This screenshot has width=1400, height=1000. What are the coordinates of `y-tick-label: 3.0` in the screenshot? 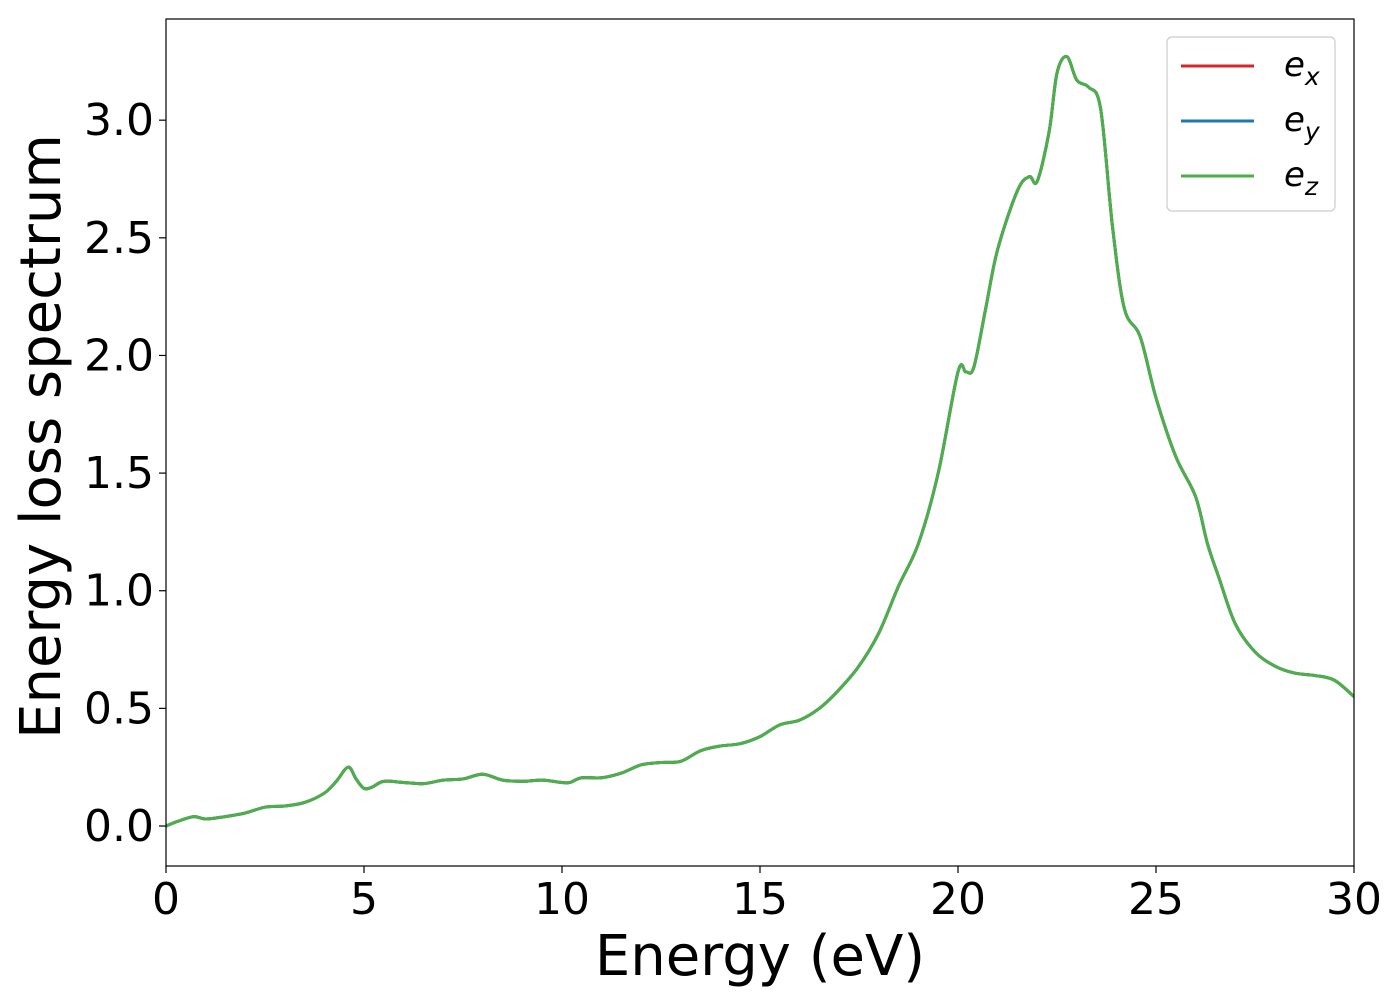 It's located at (119, 120).